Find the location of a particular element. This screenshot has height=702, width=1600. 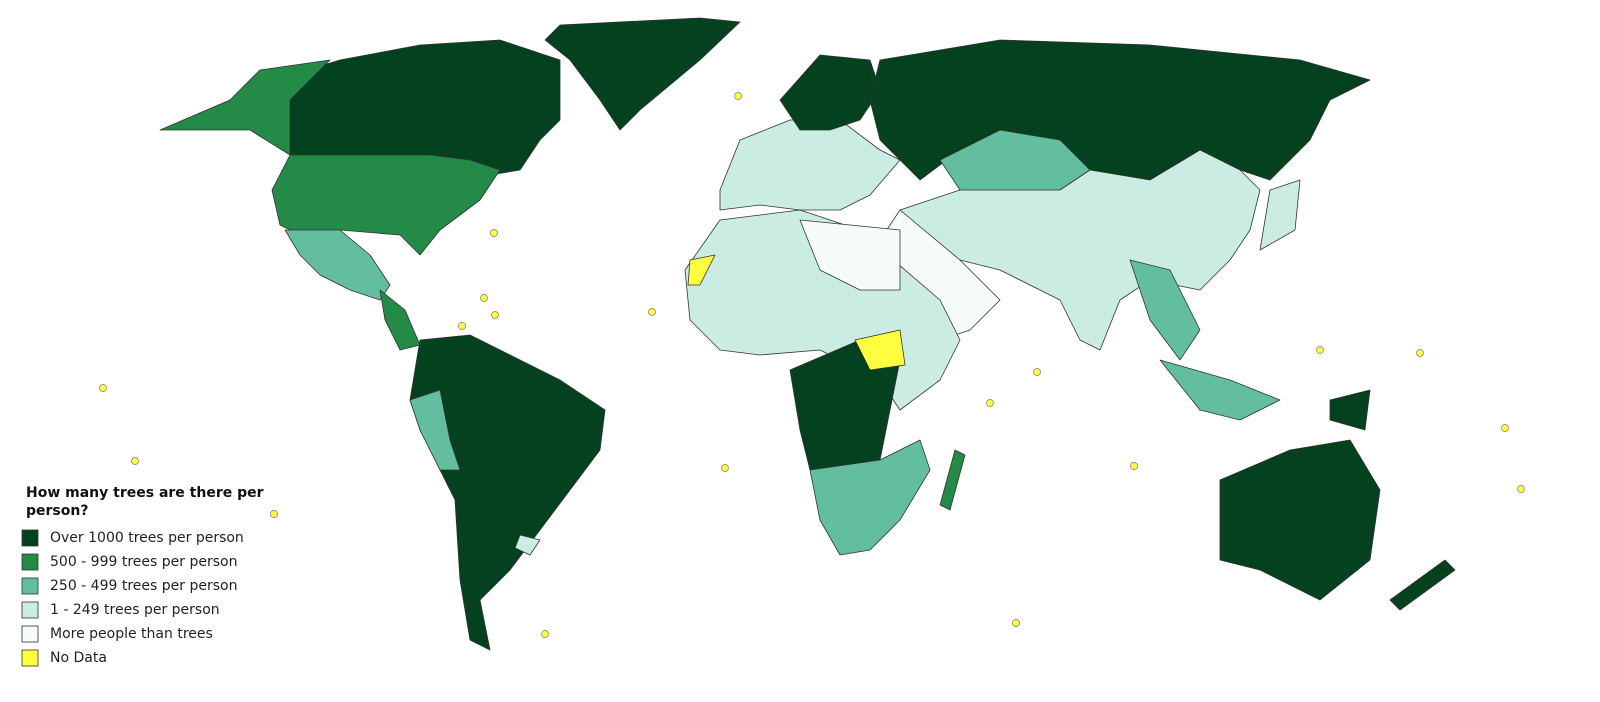

western-sahara is located at coordinates (701, 270).